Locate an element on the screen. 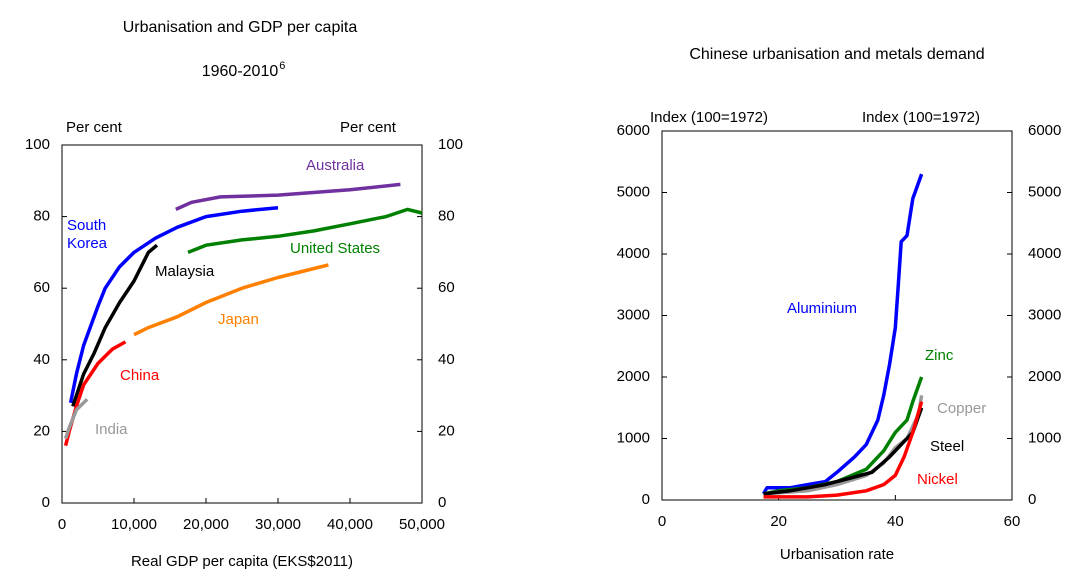 This screenshot has height=574, width=1080. y2-axis-label: Index (100=1972) is located at coordinates (921, 117).